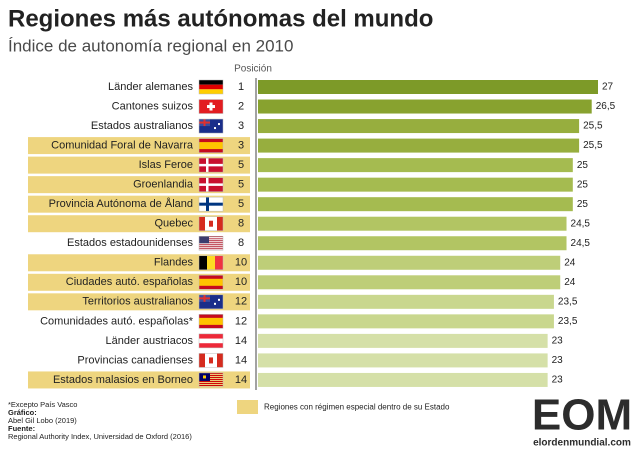 The width and height of the screenshot is (640, 453). What do you see at coordinates (241, 263) in the screenshot?
I see `position-label: 10` at bounding box center [241, 263].